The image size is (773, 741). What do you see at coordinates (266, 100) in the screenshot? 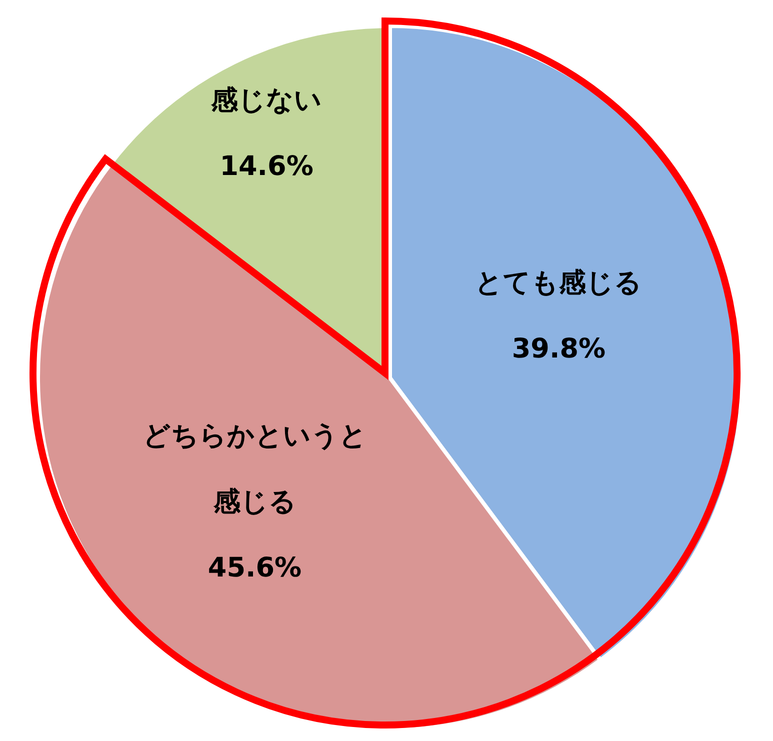
I see `slice-label: 感じない` at bounding box center [266, 100].